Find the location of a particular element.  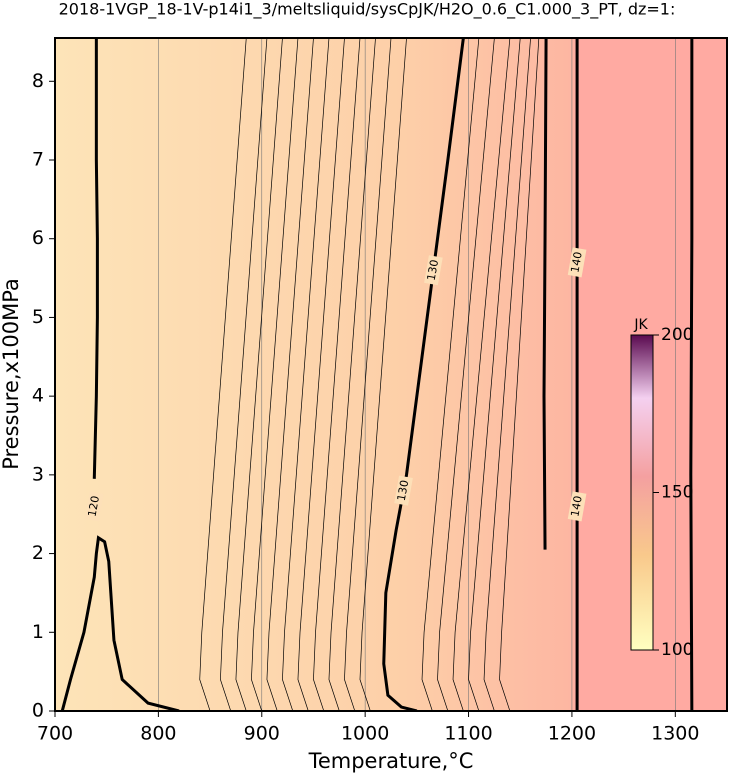

x-tick-label: 1300 is located at coordinates (675, 734).